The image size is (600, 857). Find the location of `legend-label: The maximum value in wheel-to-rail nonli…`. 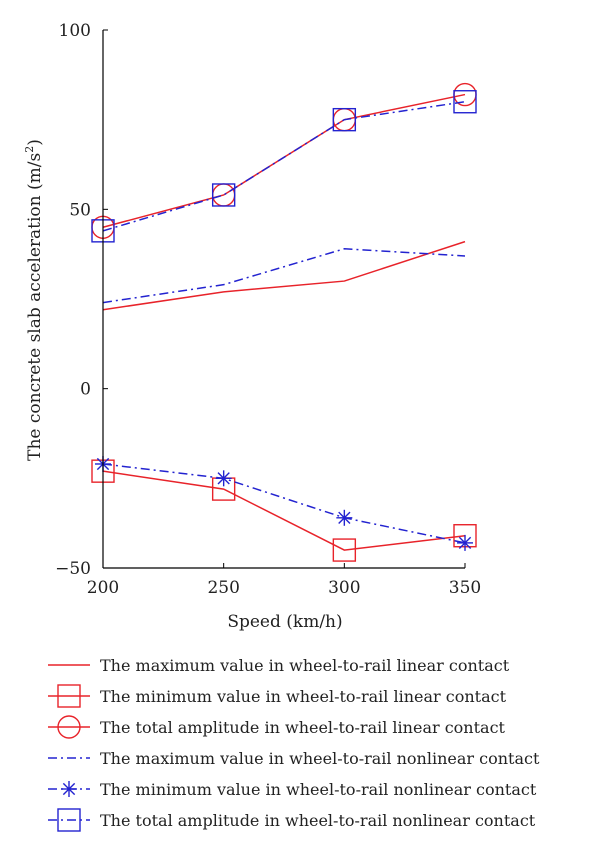

legend-label: The maximum value in wheel-to-rail nonli… is located at coordinates (320, 758).